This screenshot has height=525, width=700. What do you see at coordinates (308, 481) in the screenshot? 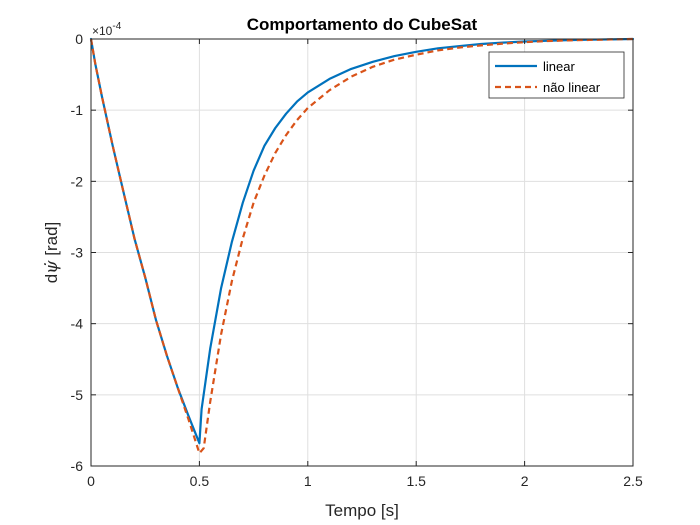
I see `x-tick-label: 1` at bounding box center [308, 481].